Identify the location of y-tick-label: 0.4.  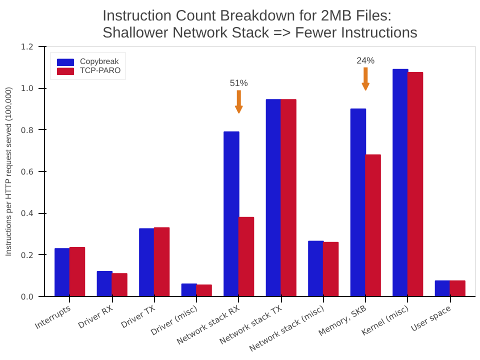
(27, 213).